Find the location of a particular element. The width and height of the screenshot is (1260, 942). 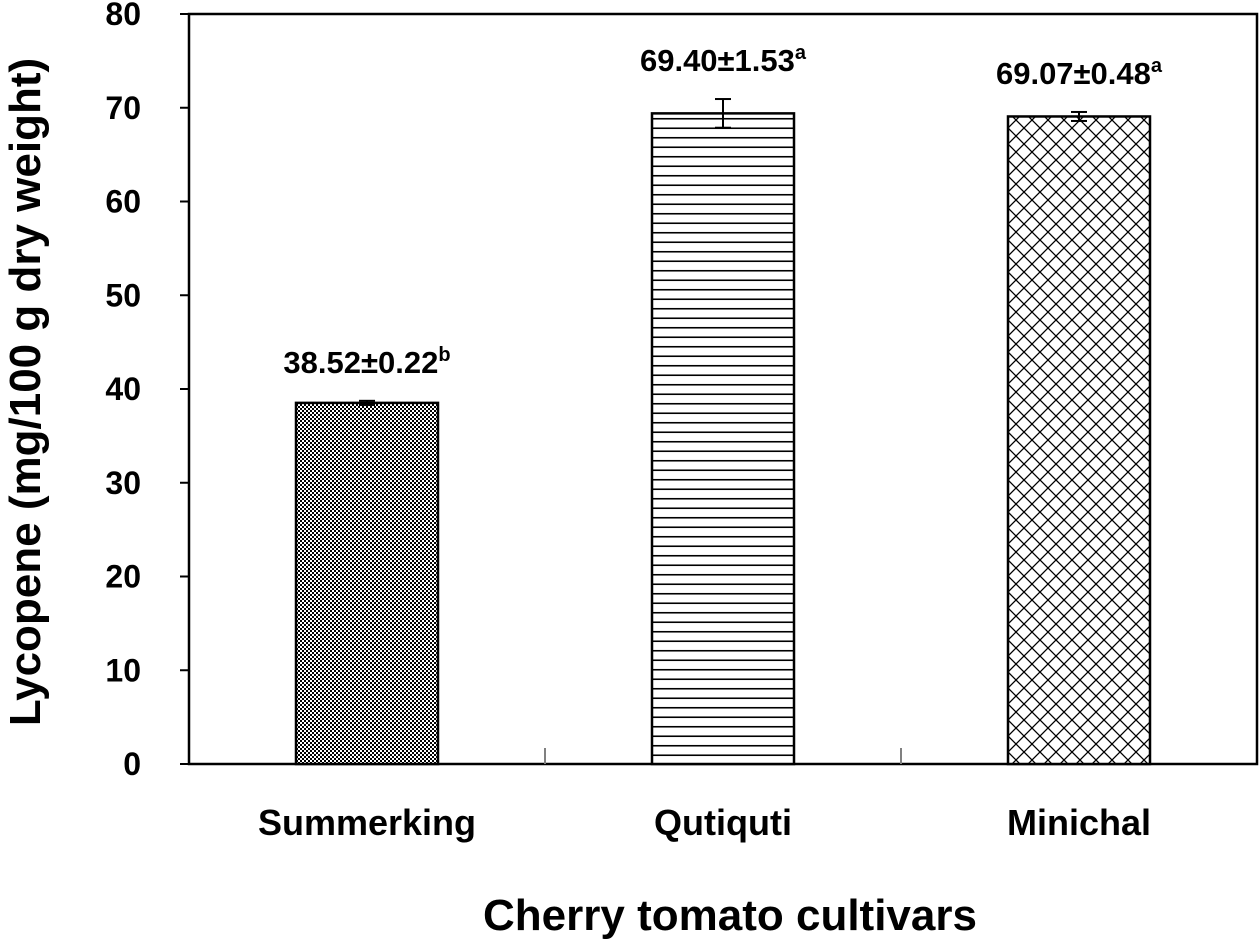

x-category-label: Minichal is located at coordinates (1079, 822).